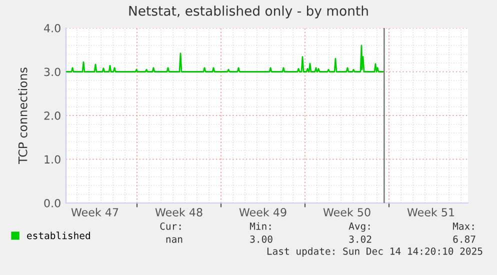 The height and width of the screenshot is (275, 497). What do you see at coordinates (430, 212) in the screenshot?
I see `x-tick-label: Week 51` at bounding box center [430, 212].